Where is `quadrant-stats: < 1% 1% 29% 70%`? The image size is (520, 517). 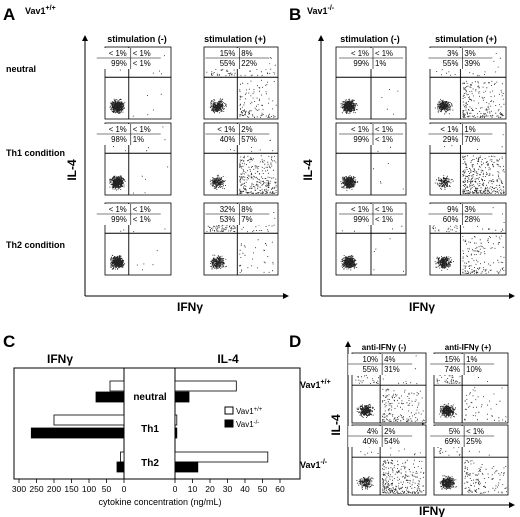 quadrant-stats: < 1% 1% 29% 70% is located at coordinates (460, 134).